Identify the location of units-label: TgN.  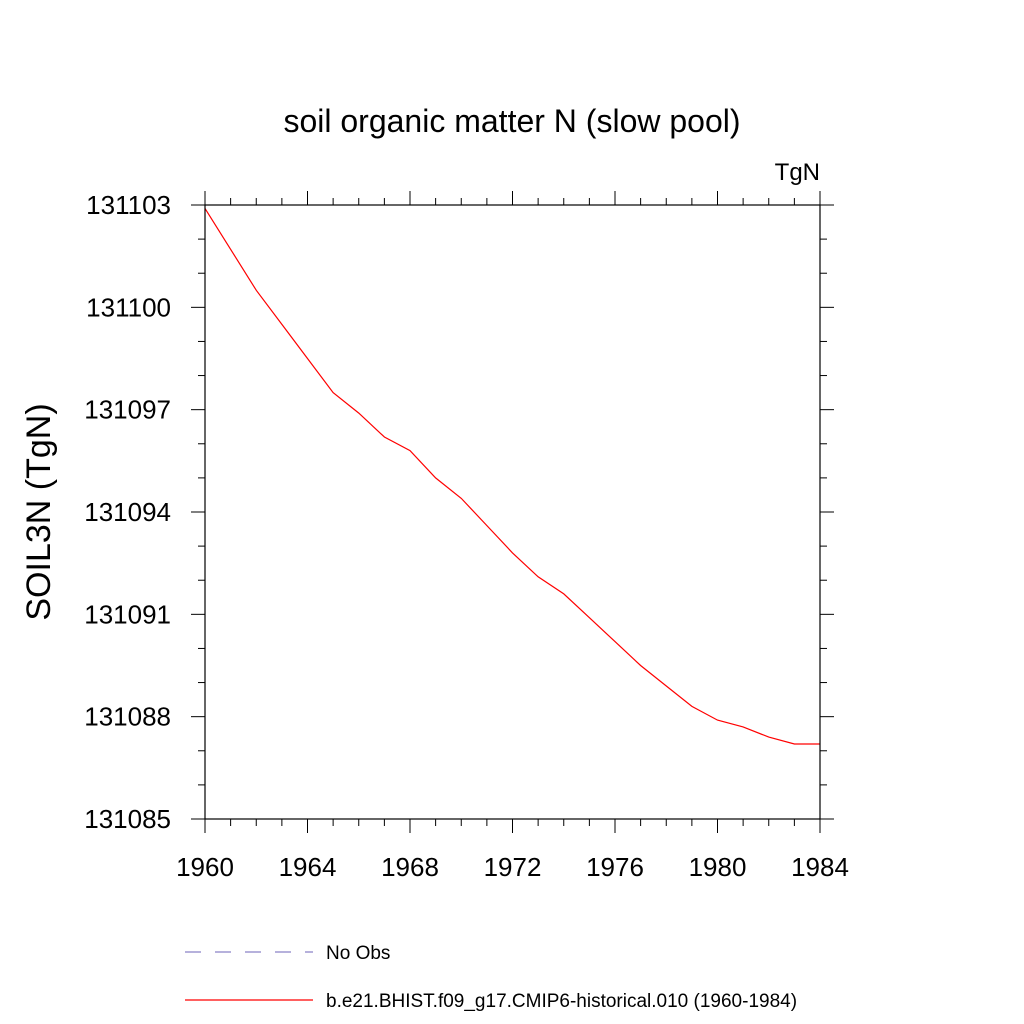
(797, 172).